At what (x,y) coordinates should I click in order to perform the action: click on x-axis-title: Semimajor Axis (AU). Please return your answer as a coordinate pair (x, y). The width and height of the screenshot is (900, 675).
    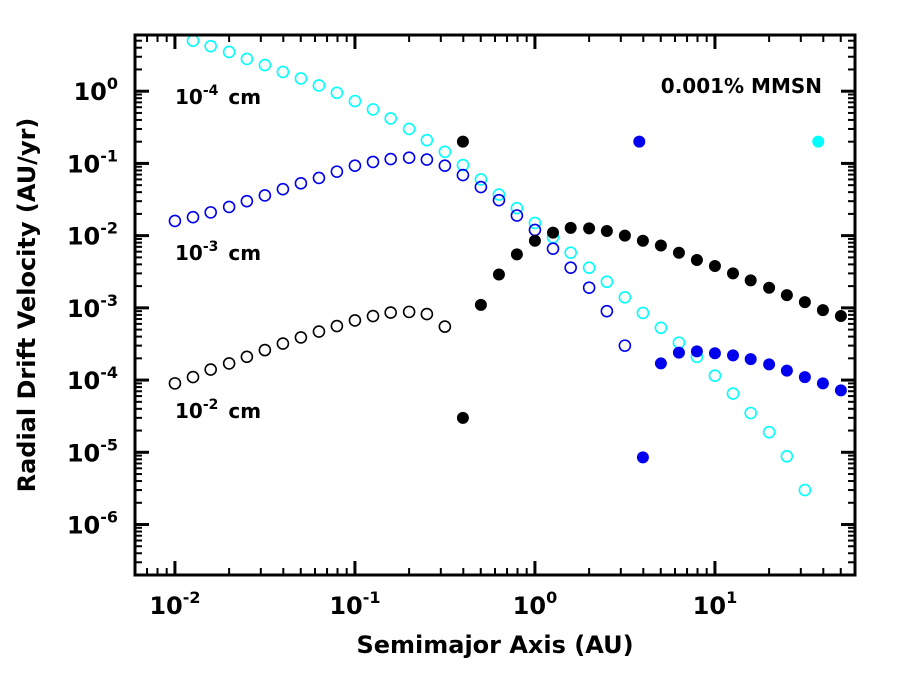
    Looking at the image, I should click on (494, 645).